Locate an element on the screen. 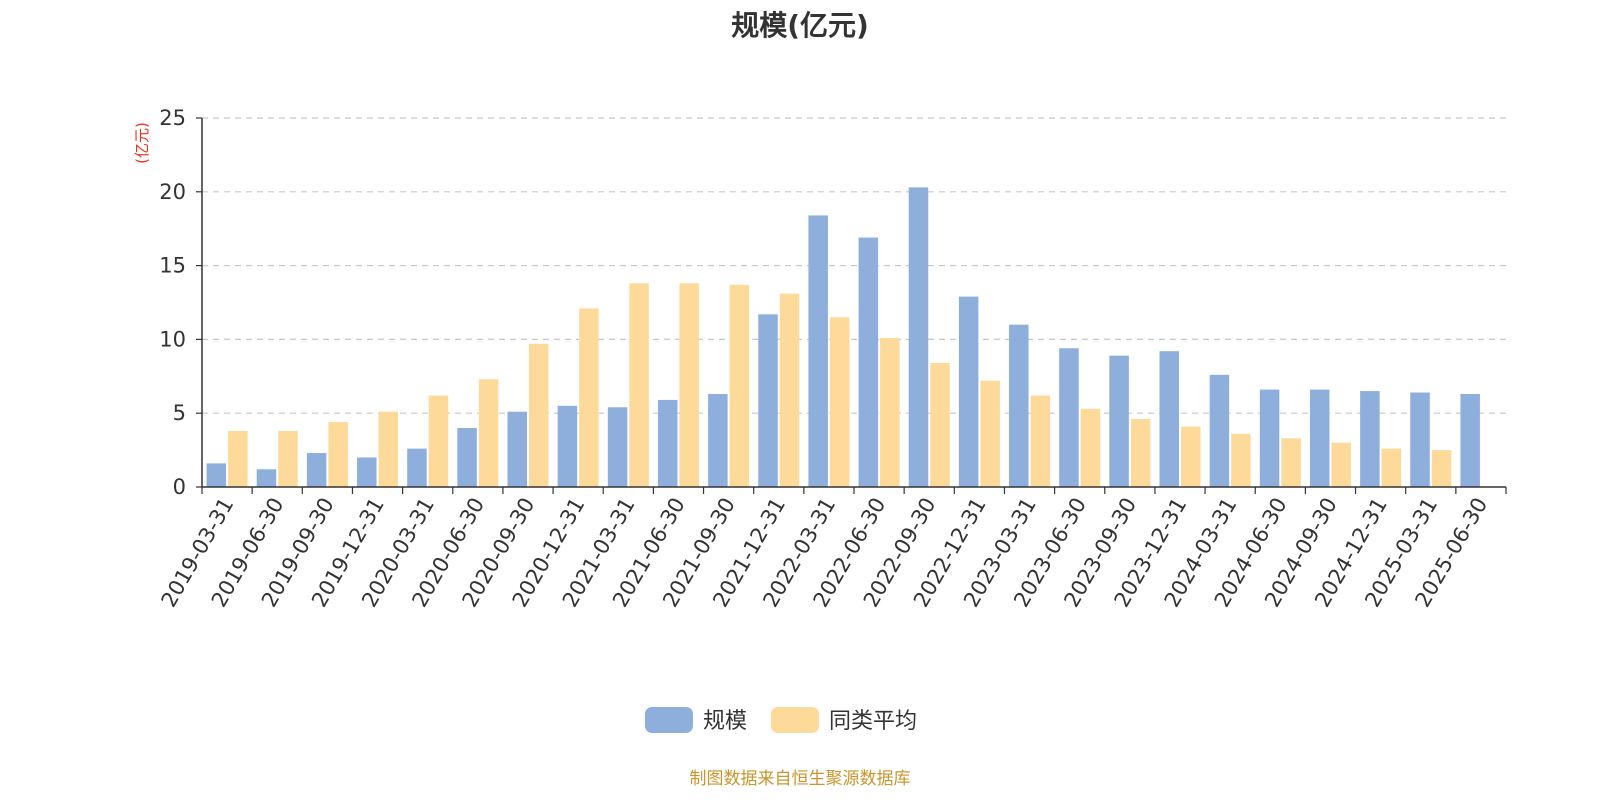  y-tick-label: 0 is located at coordinates (179, 487).